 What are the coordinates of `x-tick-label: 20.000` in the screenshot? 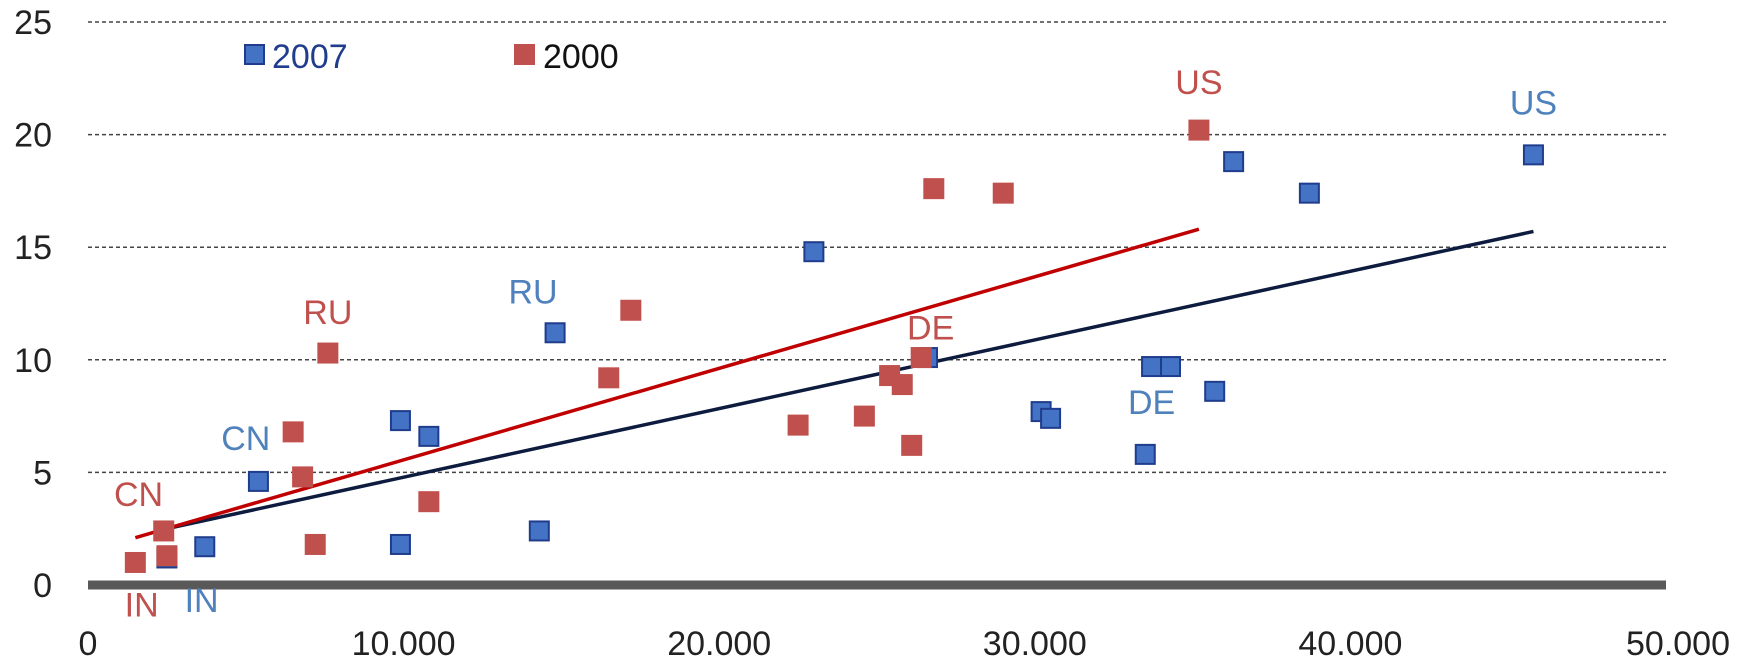 It's located at (719, 641).